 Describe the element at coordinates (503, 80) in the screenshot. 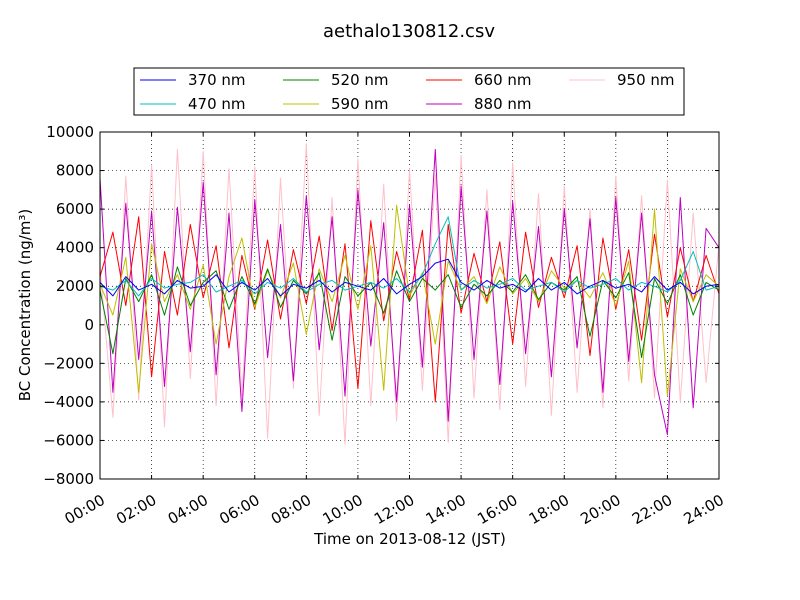

I see `legend-label: 660 nm` at that location.